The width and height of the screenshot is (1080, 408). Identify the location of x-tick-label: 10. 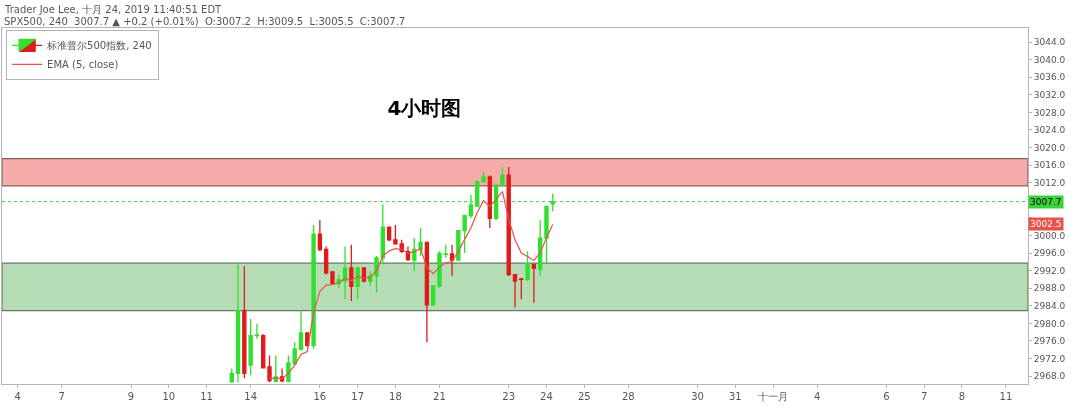
(169, 396).